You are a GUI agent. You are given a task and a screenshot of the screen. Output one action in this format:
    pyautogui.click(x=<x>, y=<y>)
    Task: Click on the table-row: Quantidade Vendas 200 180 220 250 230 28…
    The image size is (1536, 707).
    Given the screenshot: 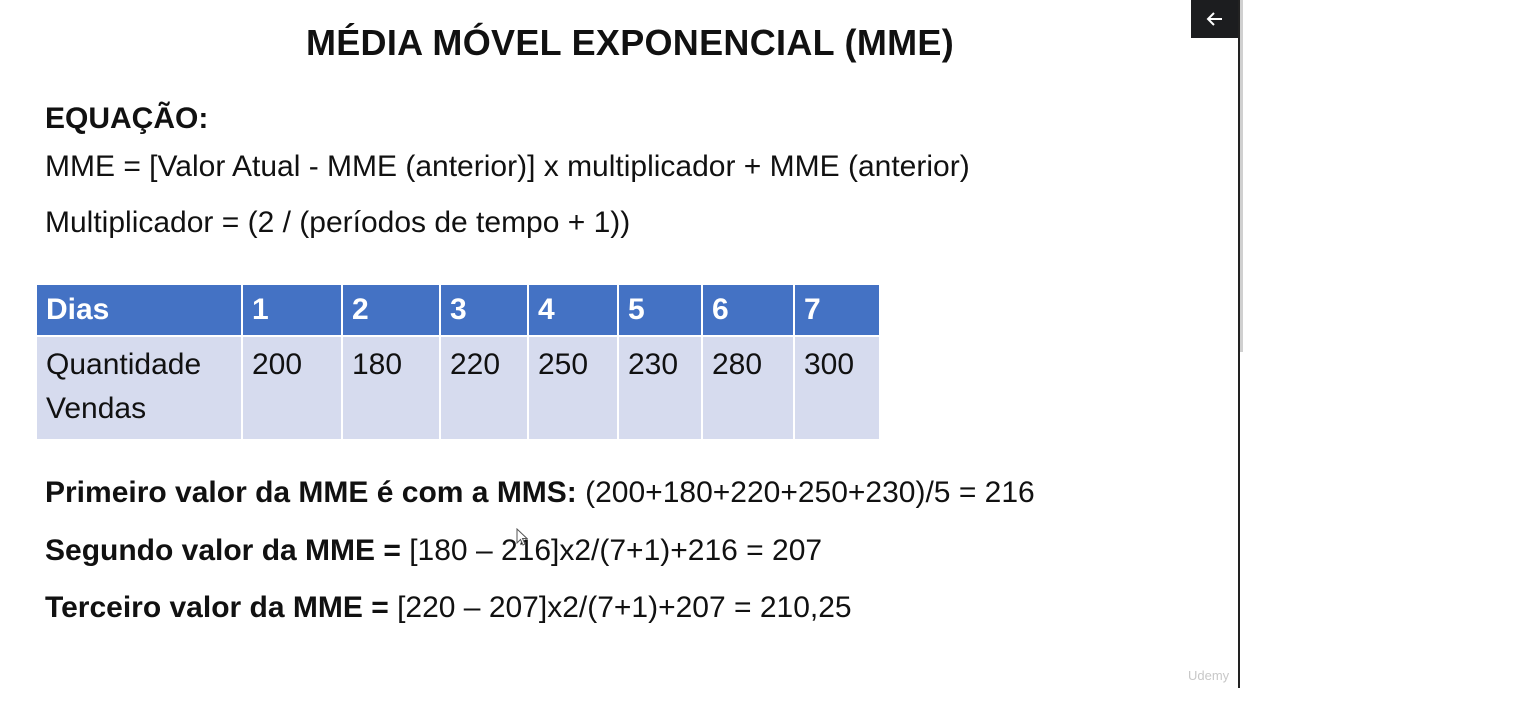 What is the action you would take?
    pyautogui.click(x=458, y=388)
    